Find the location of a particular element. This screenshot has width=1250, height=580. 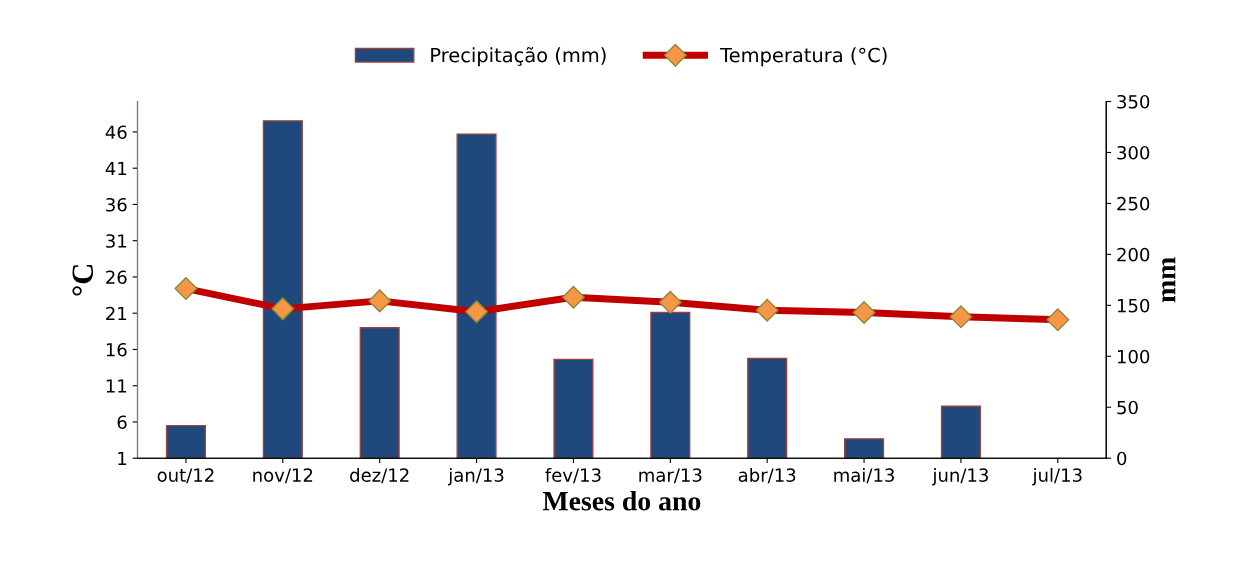

y2-tick-label: 0 is located at coordinates (1122, 458).